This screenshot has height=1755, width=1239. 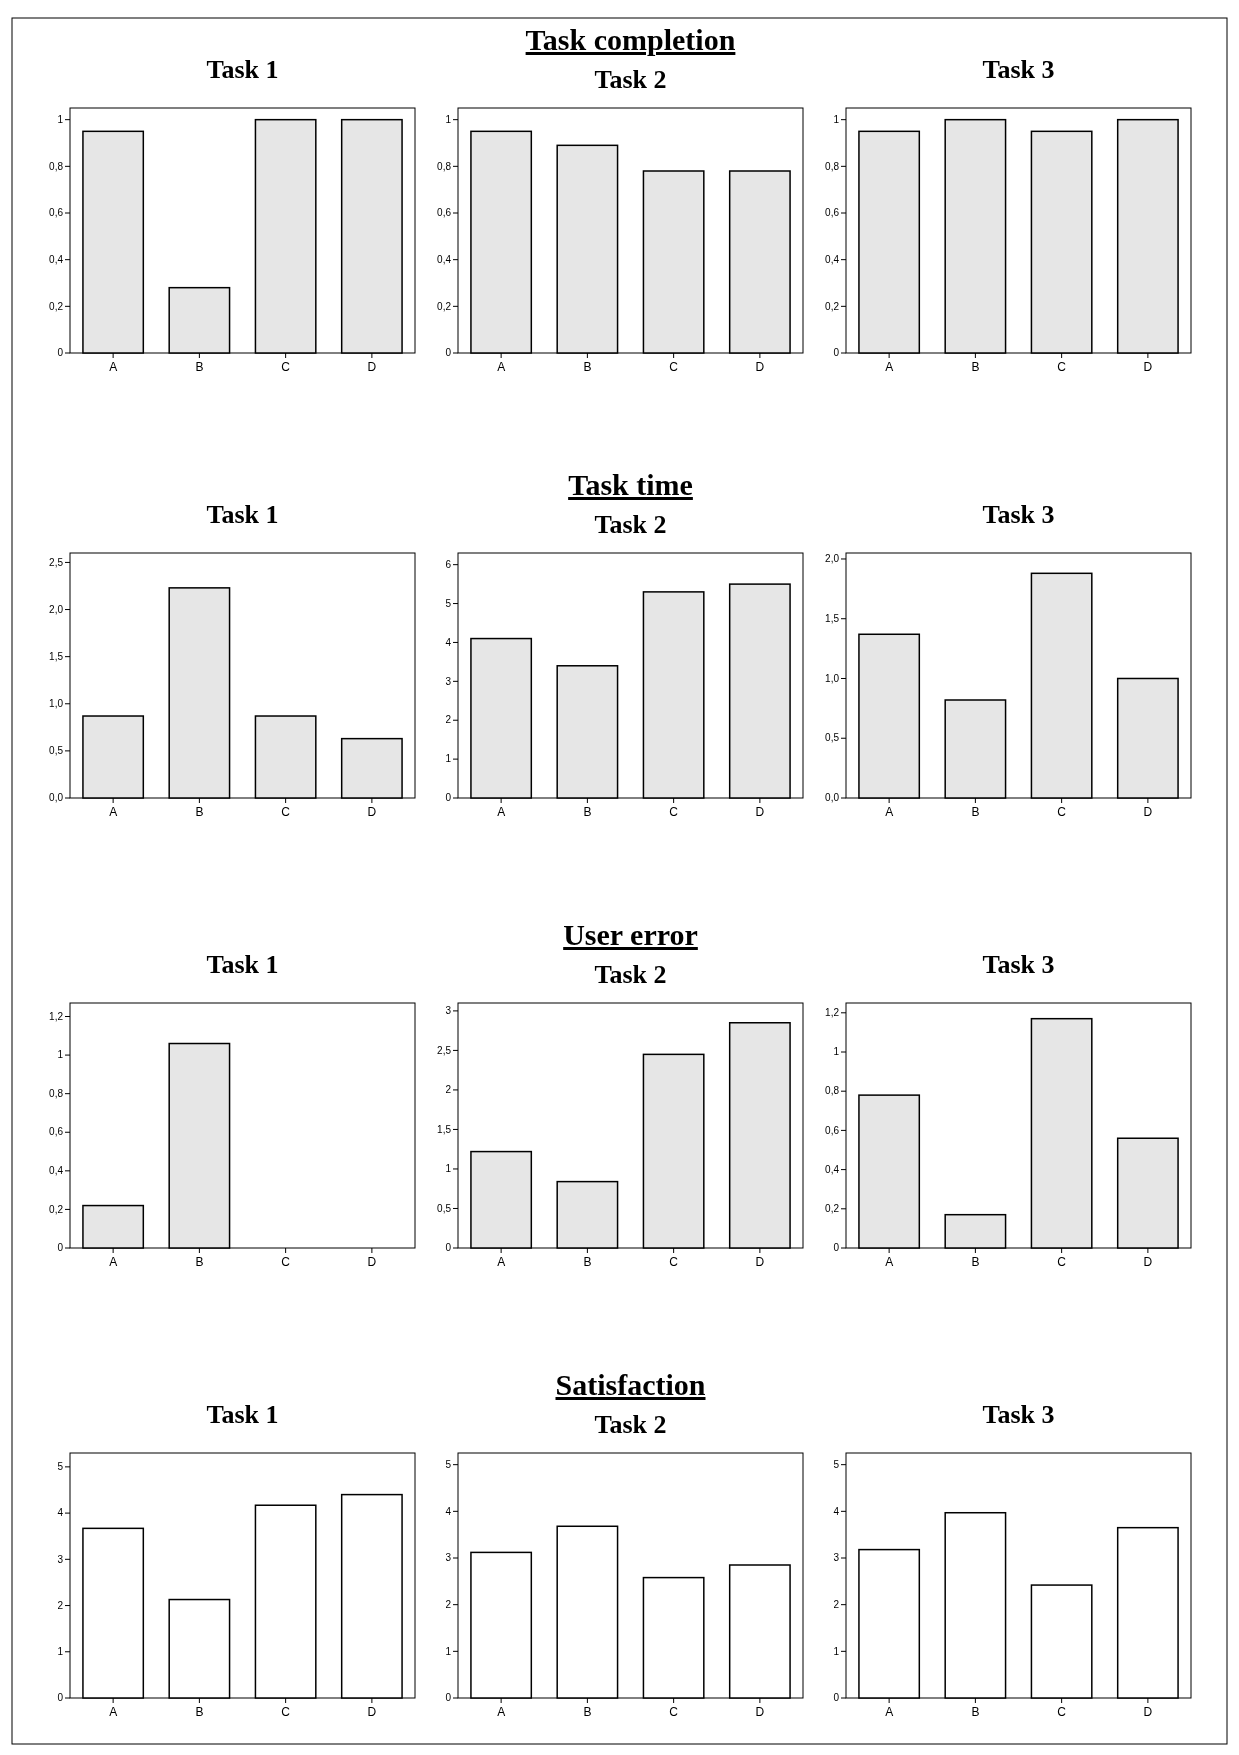 What do you see at coordinates (444, 1129) in the screenshot?
I see `y-tick-label: 1,5` at bounding box center [444, 1129].